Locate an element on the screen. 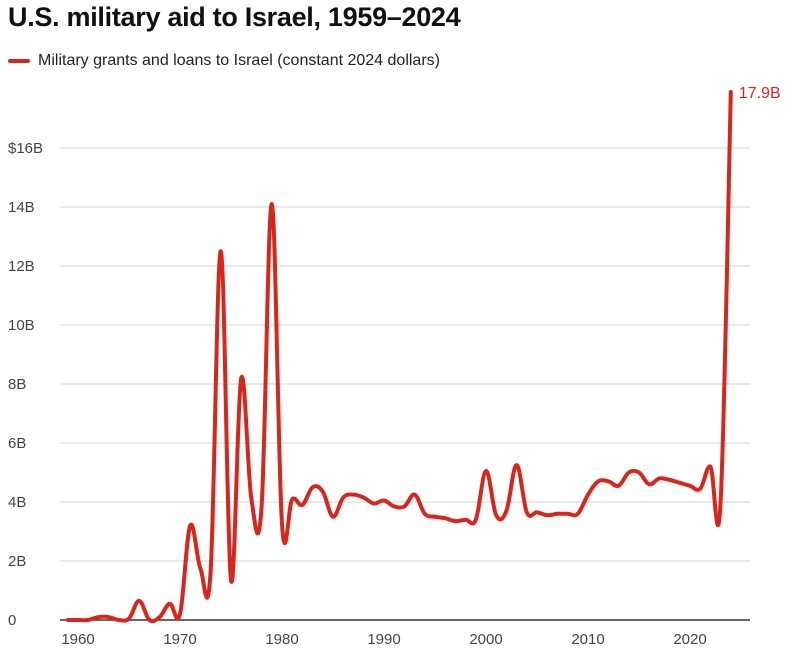 The width and height of the screenshot is (800, 652). chart-title: U.S. military aid to Israel, 1959–2024 is located at coordinates (234, 17).